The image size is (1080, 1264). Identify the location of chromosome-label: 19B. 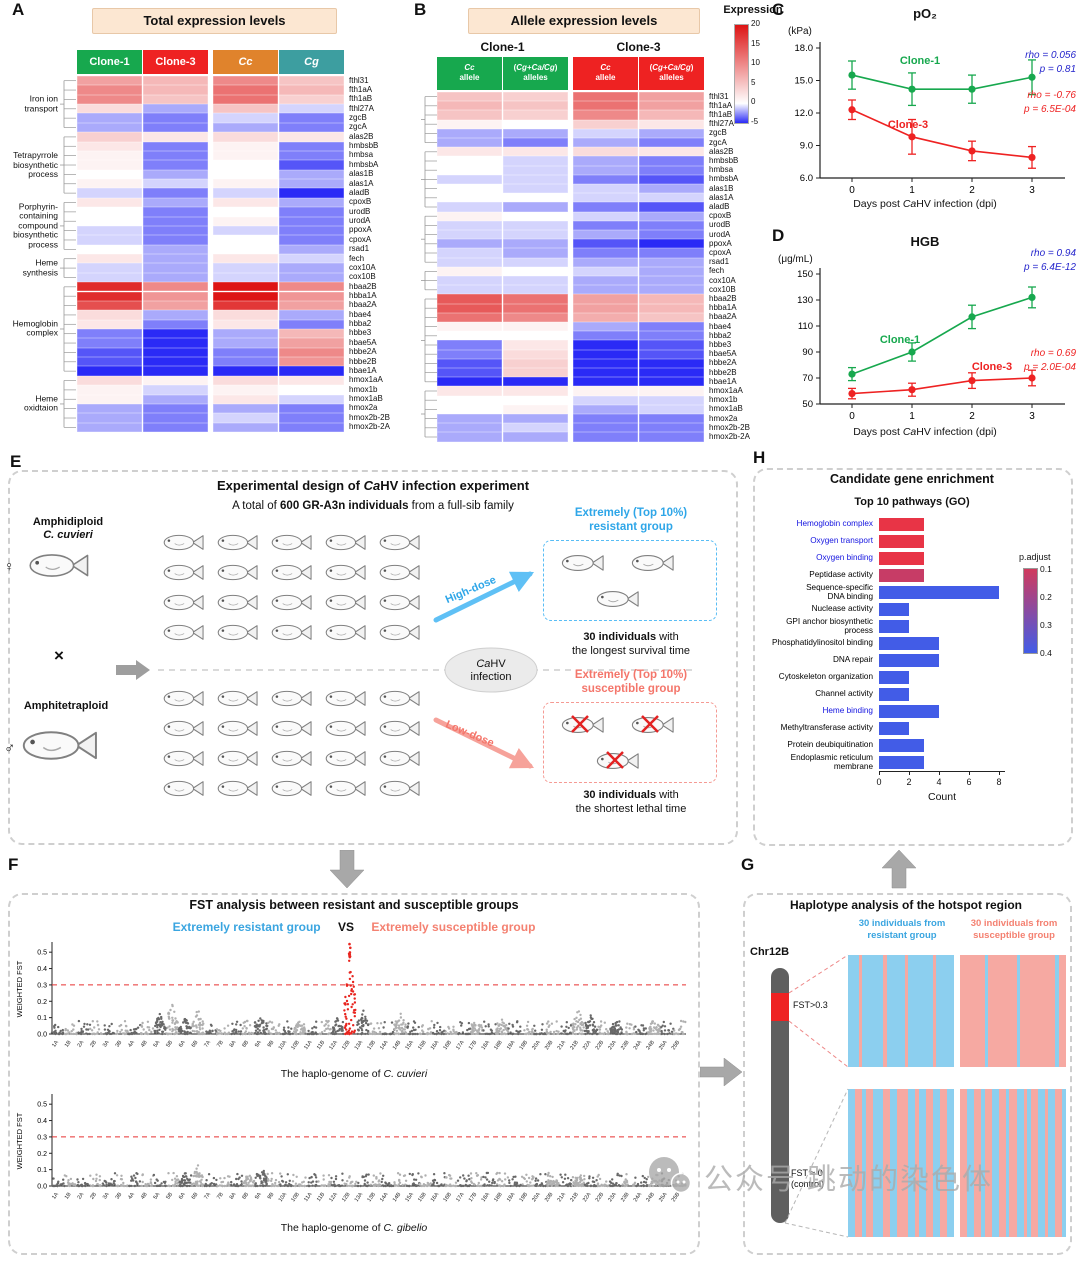
(524, 1045).